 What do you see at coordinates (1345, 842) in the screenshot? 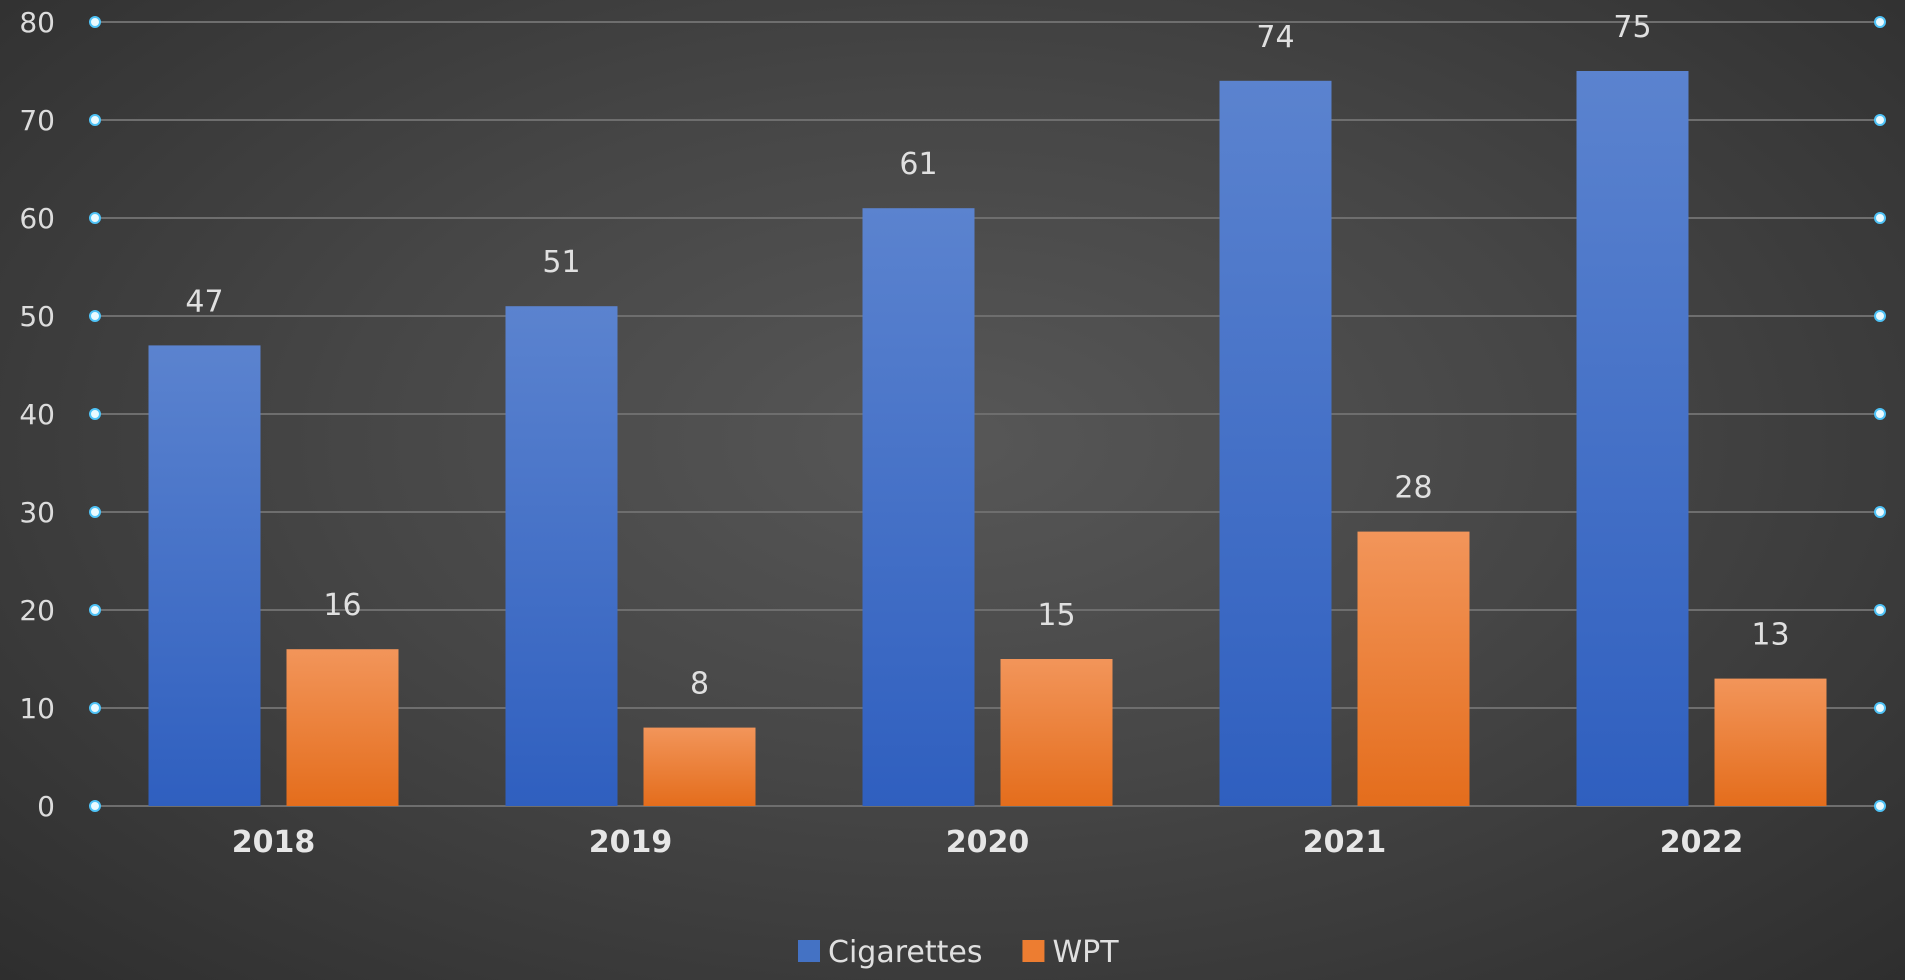
I see `x-tick-label: 2021` at bounding box center [1345, 842].